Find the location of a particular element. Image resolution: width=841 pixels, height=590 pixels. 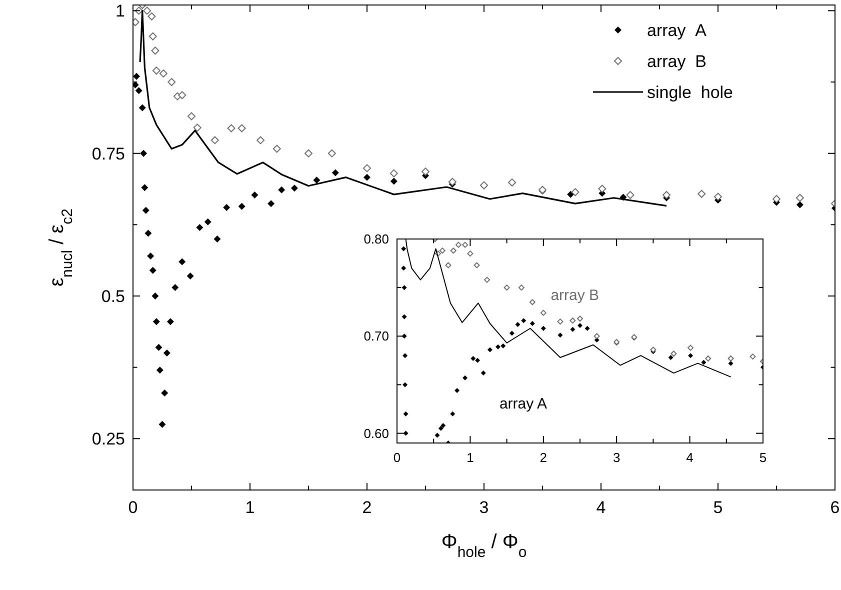

y-tick-label: 0.60 is located at coordinates (376, 433).